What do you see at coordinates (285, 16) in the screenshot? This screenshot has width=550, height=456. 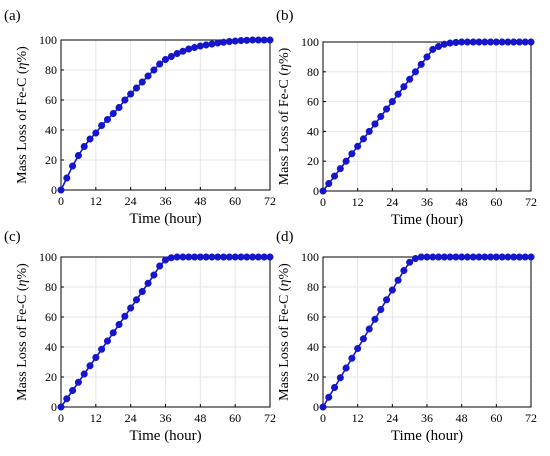 I see `panel-label: (b)` at bounding box center [285, 16].